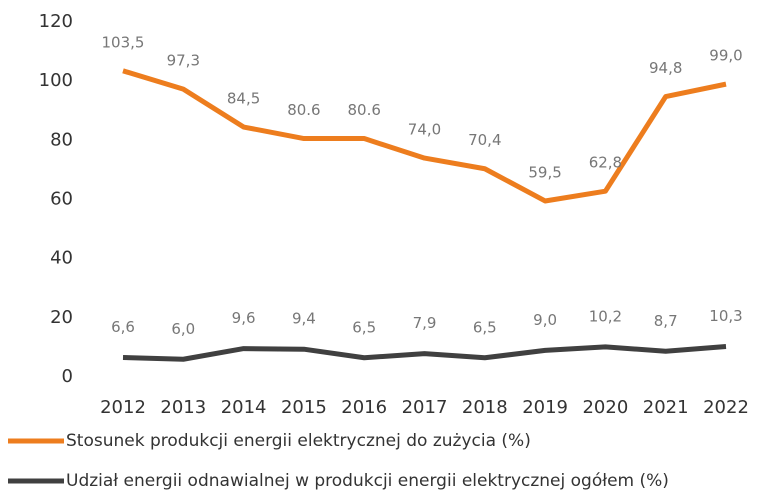 The image size is (764, 498). Describe the element at coordinates (61, 199) in the screenshot. I see `y-tick-label: 60` at that location.